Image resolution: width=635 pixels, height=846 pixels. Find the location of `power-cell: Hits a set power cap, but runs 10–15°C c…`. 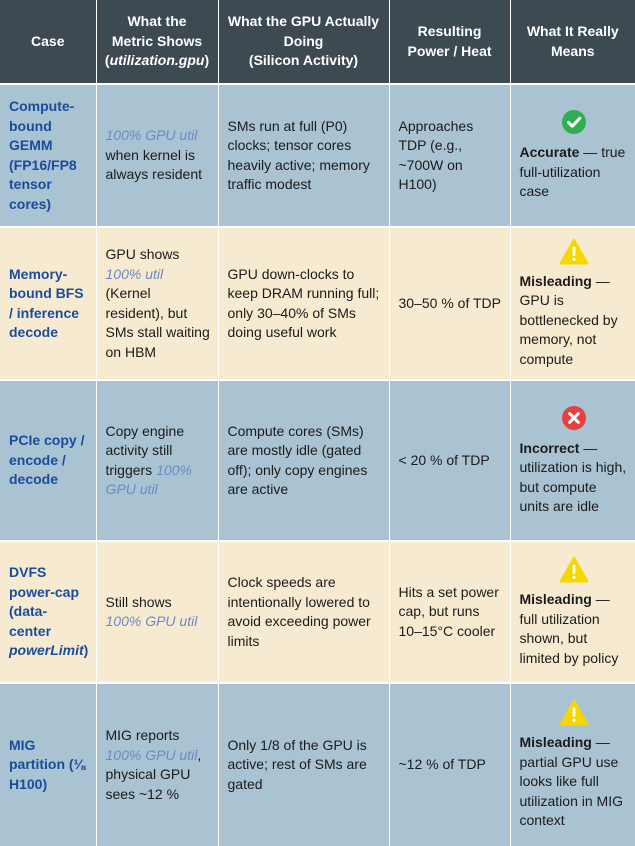

power-cell: Hits a set power cap, but runs 10–15°C c… is located at coordinates (450, 611).